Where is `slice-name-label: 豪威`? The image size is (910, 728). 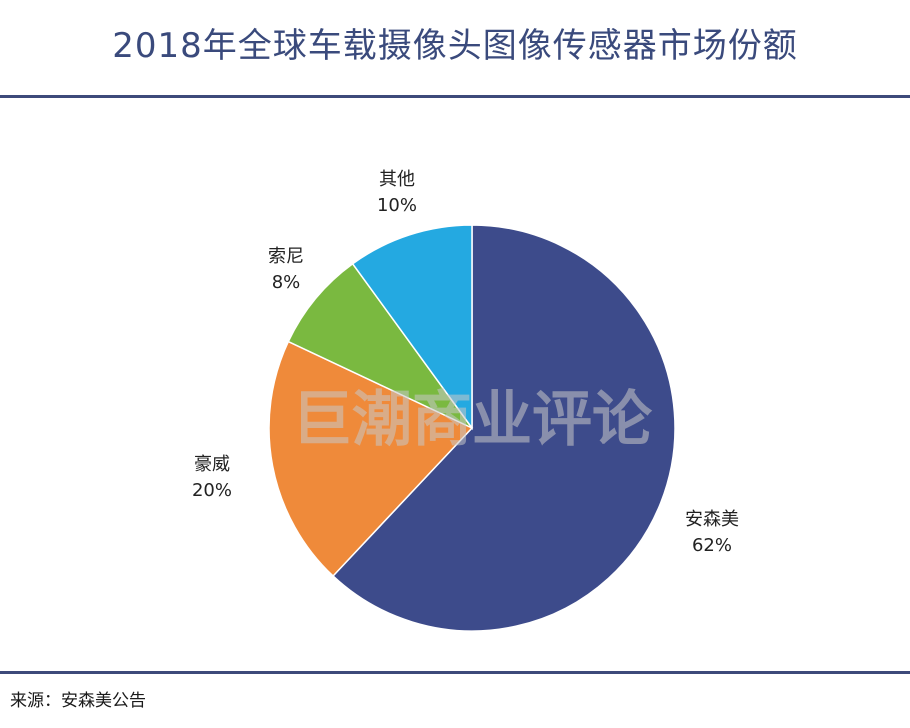 slice-name-label: 豪威 is located at coordinates (212, 464).